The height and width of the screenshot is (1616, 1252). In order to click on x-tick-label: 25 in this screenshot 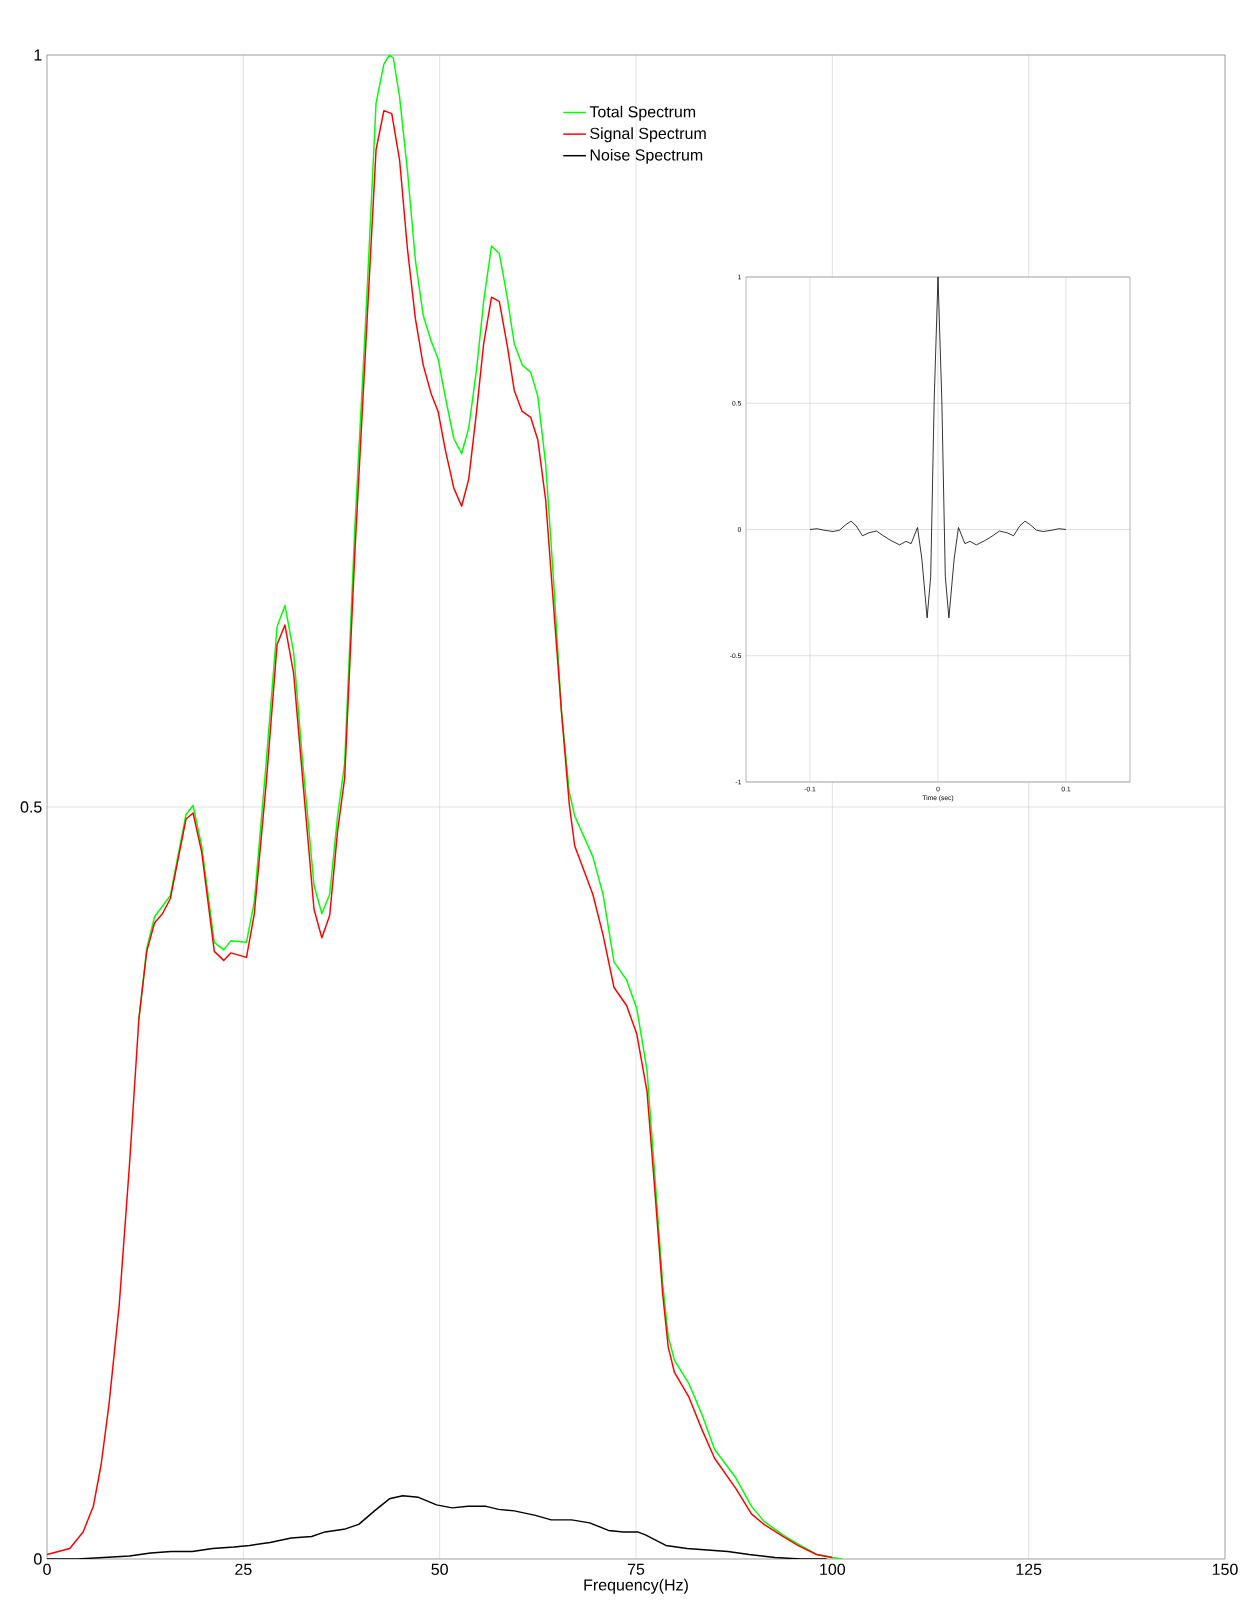, I will do `click(243, 1569)`.